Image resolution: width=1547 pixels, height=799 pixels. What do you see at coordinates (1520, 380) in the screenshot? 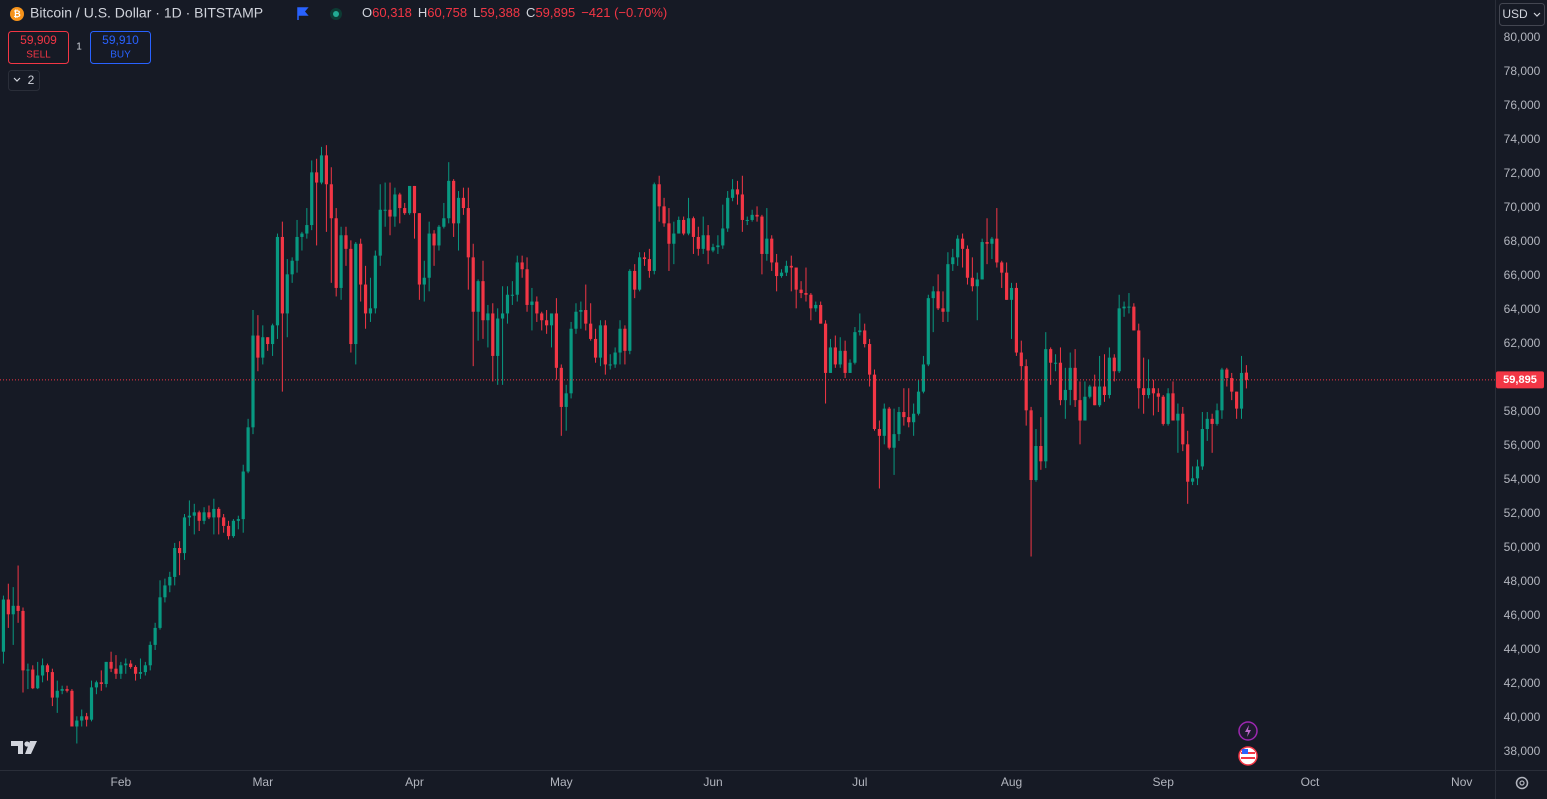
I see `last-price-label: 59,895` at bounding box center [1520, 380].